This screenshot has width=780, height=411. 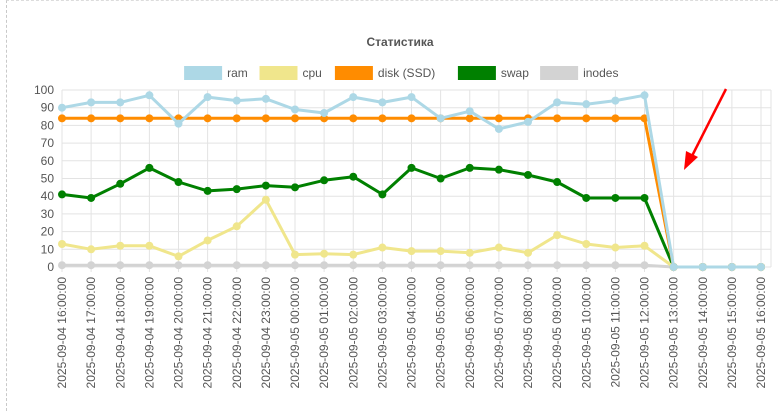 I want to click on legend-item-swap: swap, so click(x=493, y=73).